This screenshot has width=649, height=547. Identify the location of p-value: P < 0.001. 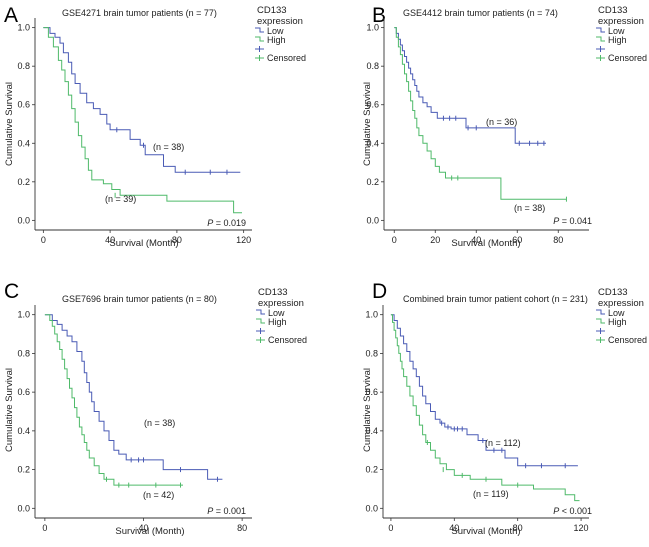
(572, 511).